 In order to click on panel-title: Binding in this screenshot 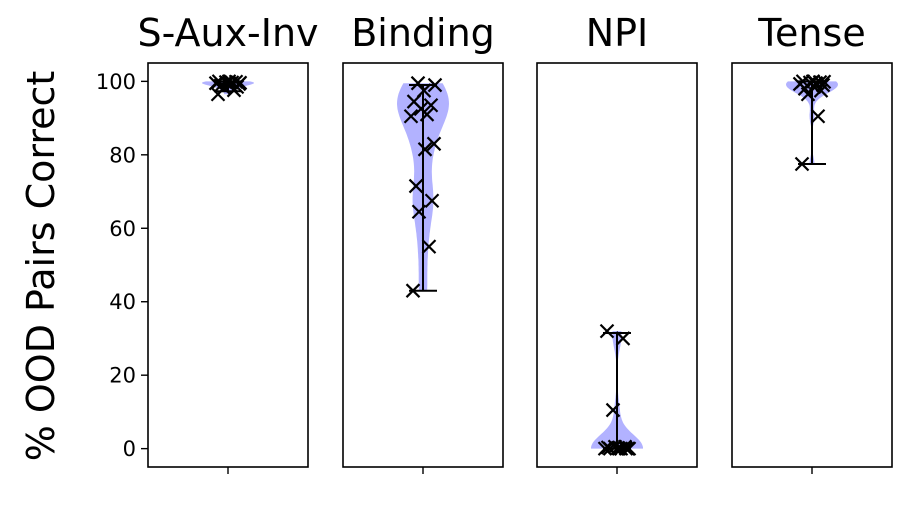, I will do `click(423, 33)`.